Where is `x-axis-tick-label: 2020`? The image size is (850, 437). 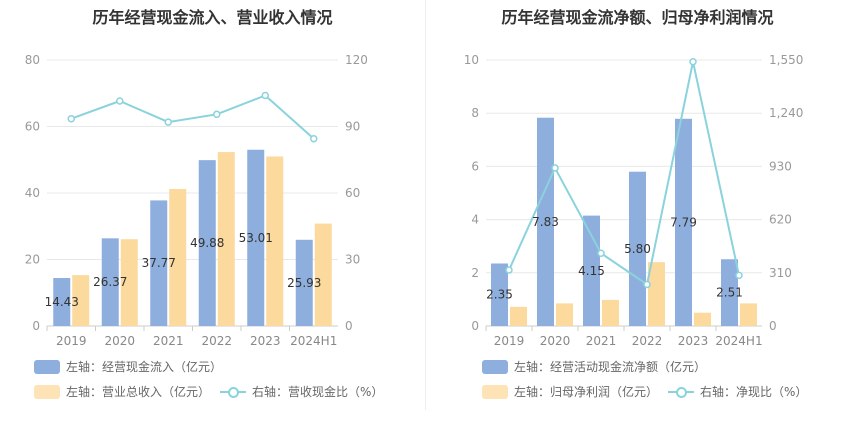
x-axis-tick-label: 2020 is located at coordinates (555, 341).